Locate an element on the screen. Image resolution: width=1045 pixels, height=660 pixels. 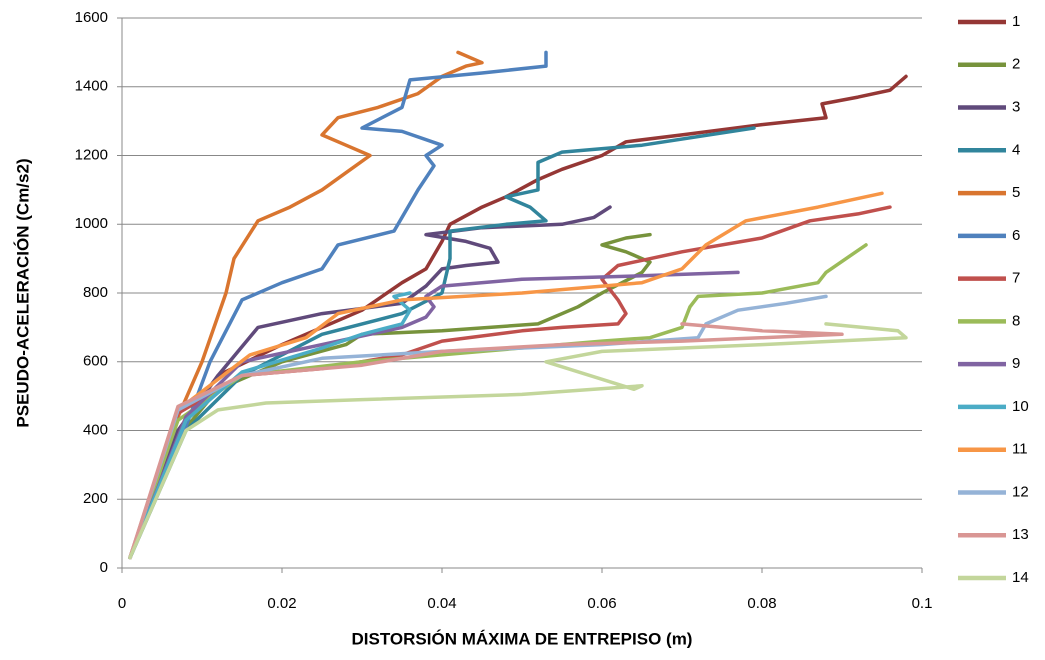
legend-label: 10 is located at coordinates (1020, 406).